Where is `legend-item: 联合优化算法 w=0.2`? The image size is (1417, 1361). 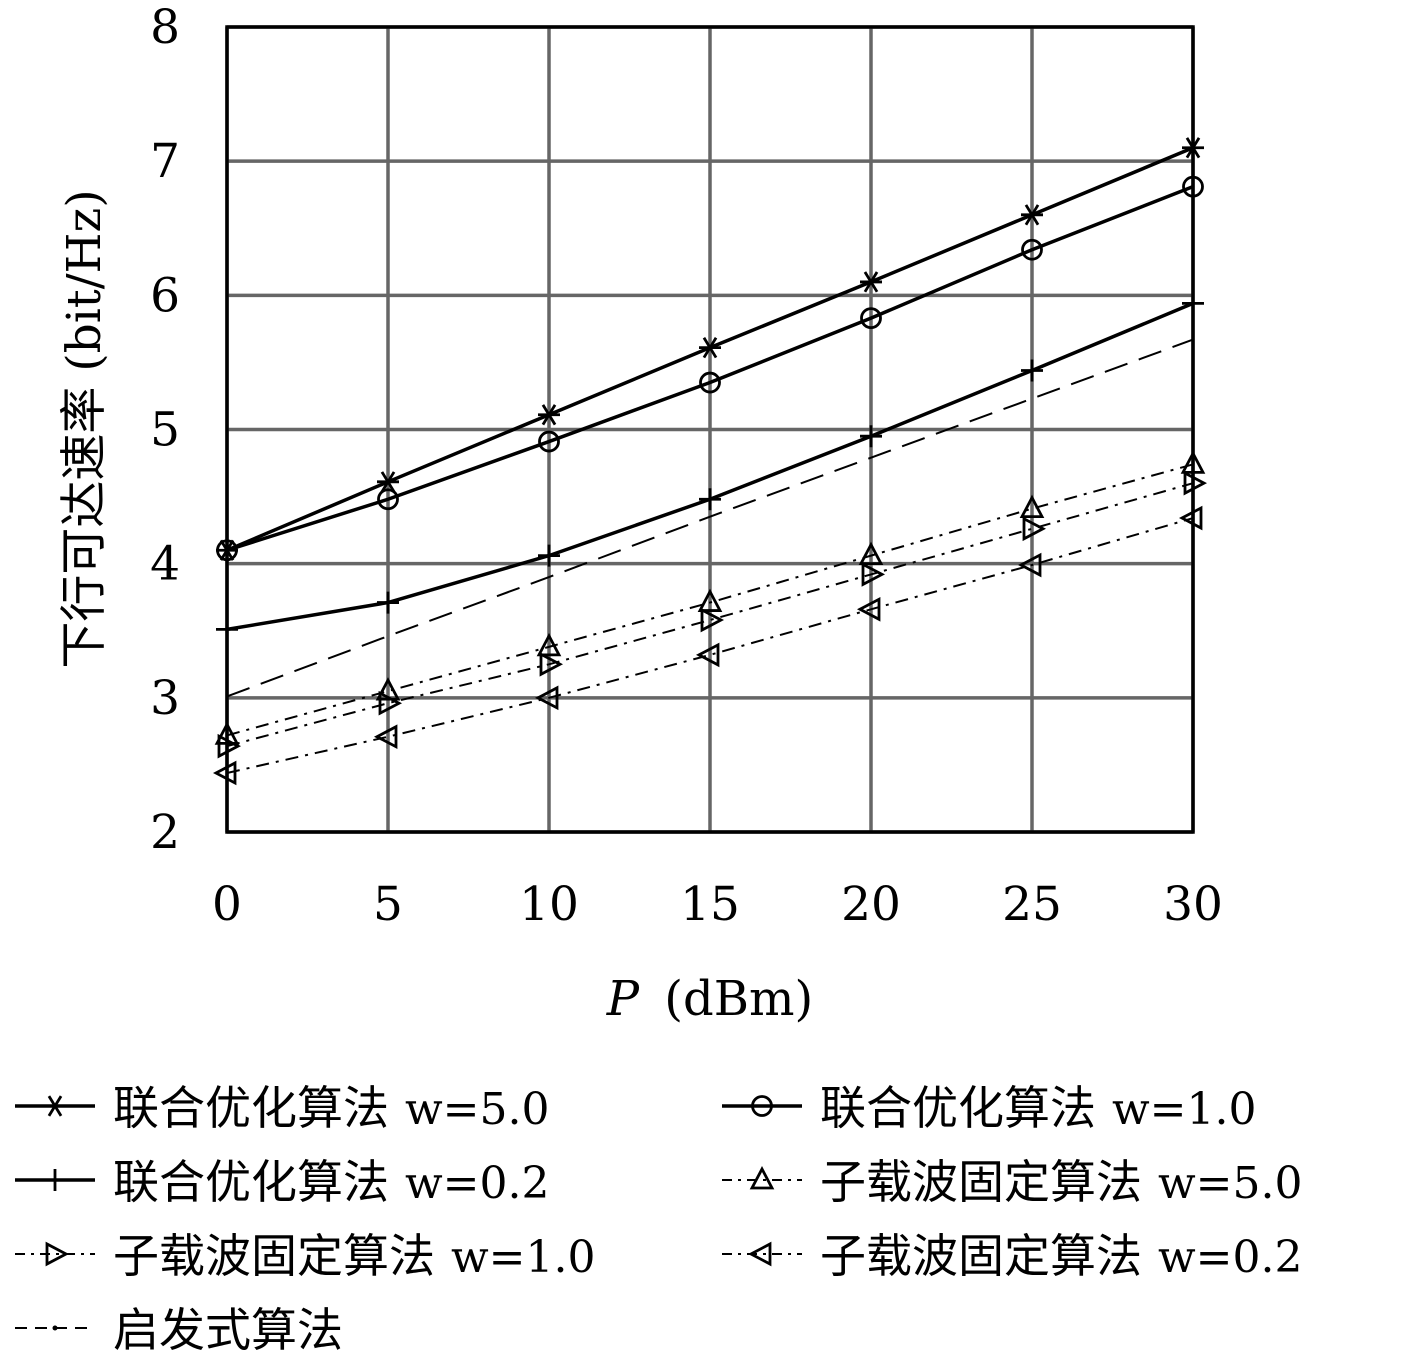
legend-item: 联合优化算法 w=0.2 is located at coordinates (282, 1182).